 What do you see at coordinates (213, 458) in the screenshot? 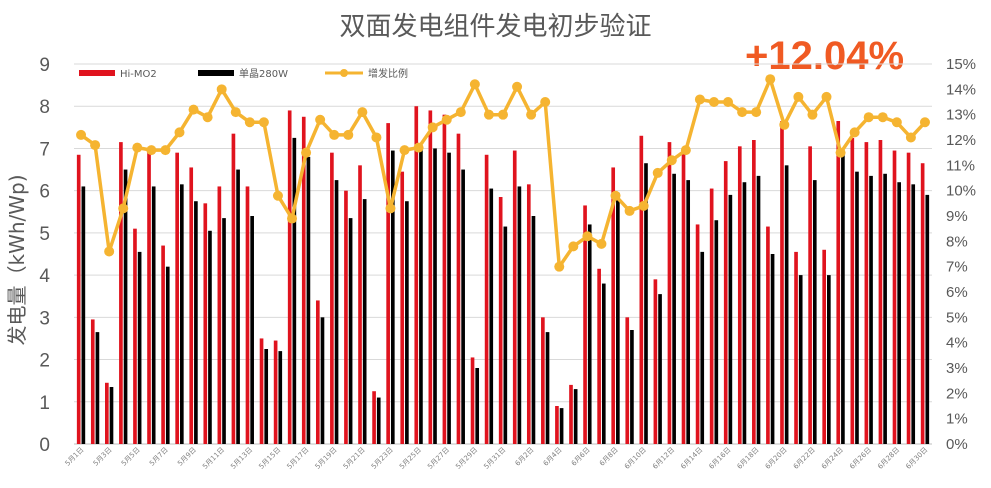
I see `x-tick-label: 5月11日` at bounding box center [213, 458].